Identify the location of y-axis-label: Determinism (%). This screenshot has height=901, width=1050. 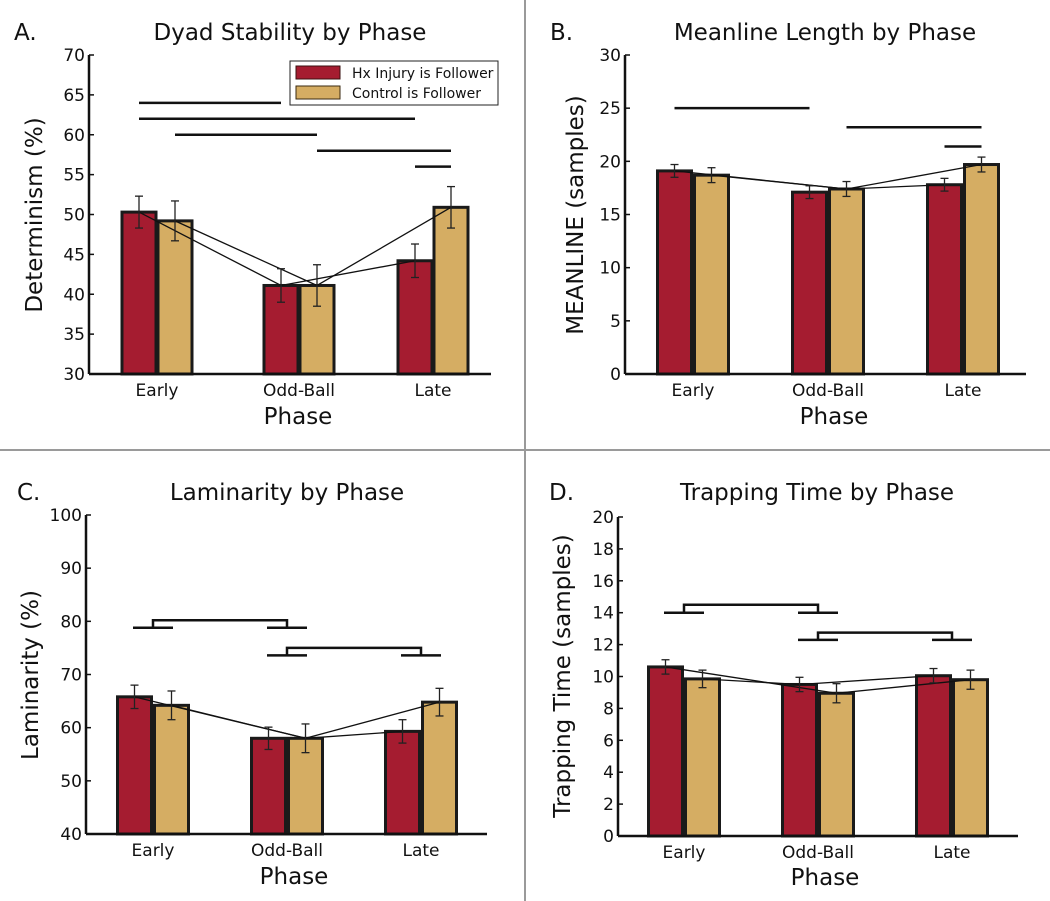
(35, 214).